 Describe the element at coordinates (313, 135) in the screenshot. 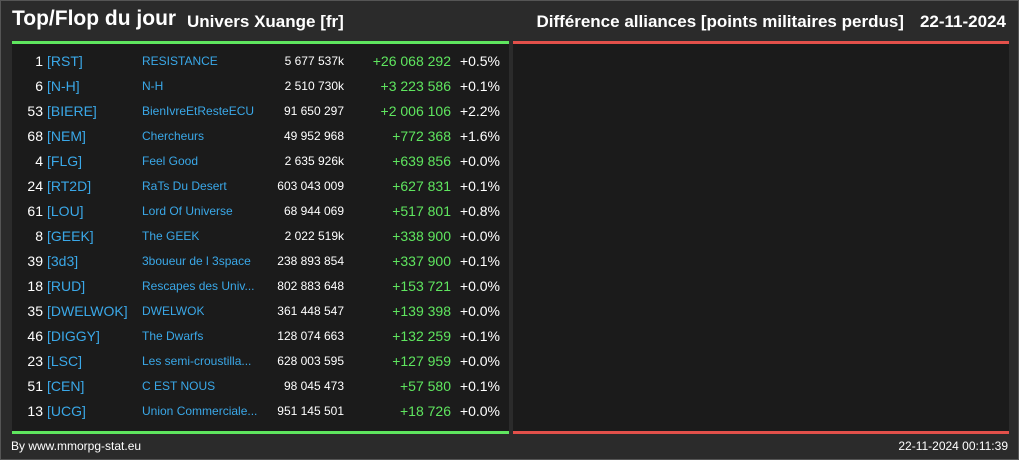

I see `points-cell: 49 952 968` at that location.